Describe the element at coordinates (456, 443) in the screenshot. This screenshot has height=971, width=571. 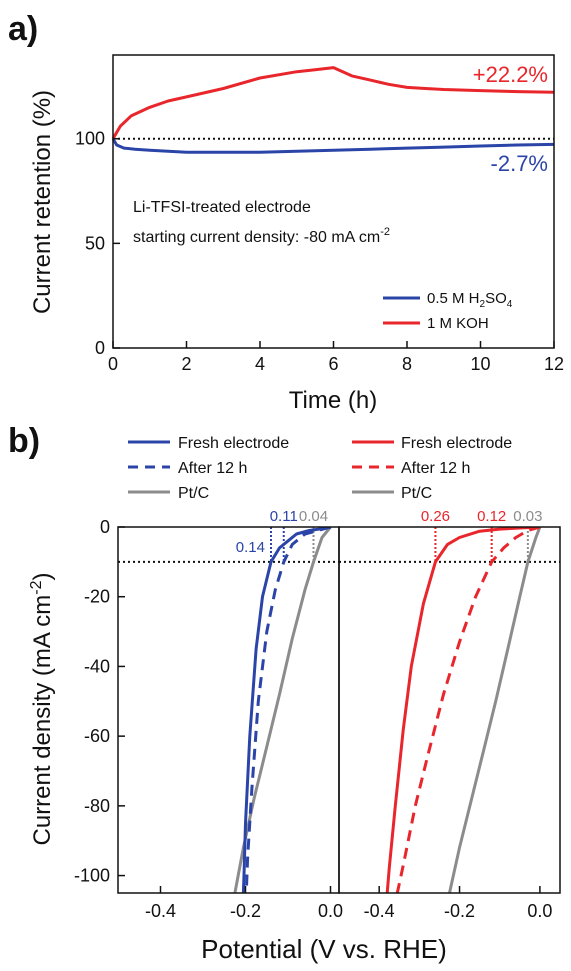
I see `legend-red-fresh-label: Fresh electrode` at that location.